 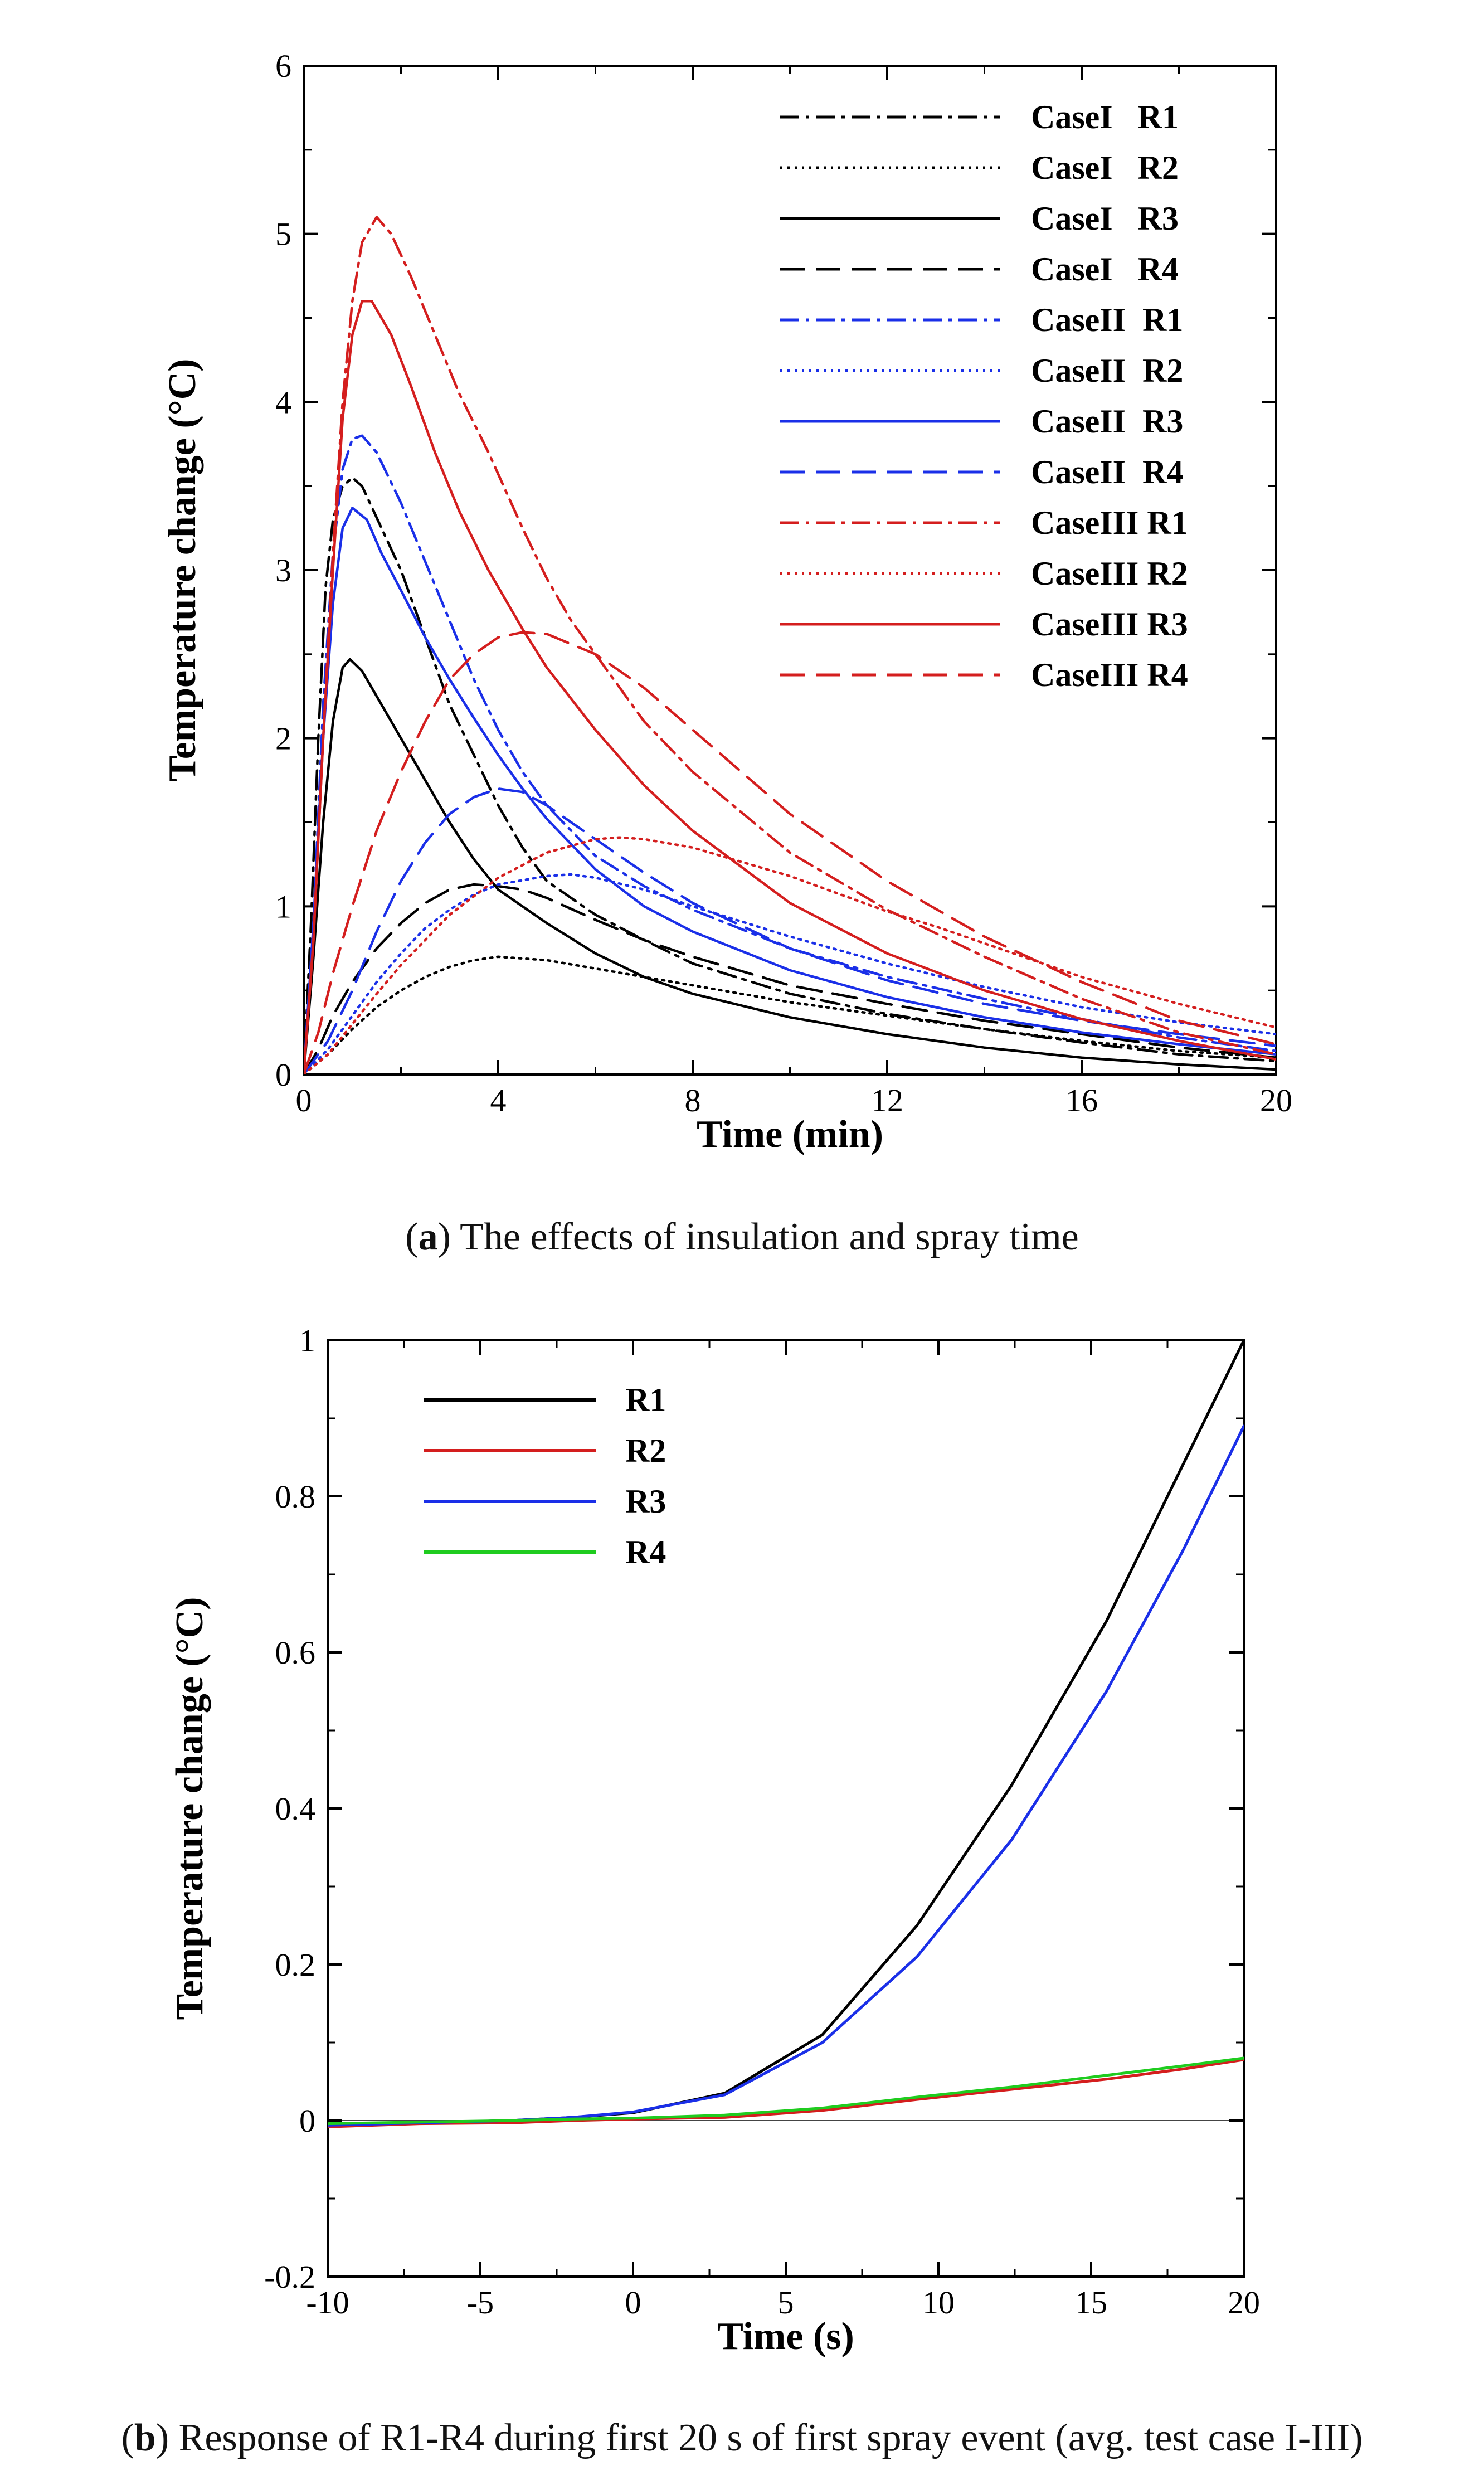 I want to click on y-tick-label: -0.2, so click(x=289, y=2277).